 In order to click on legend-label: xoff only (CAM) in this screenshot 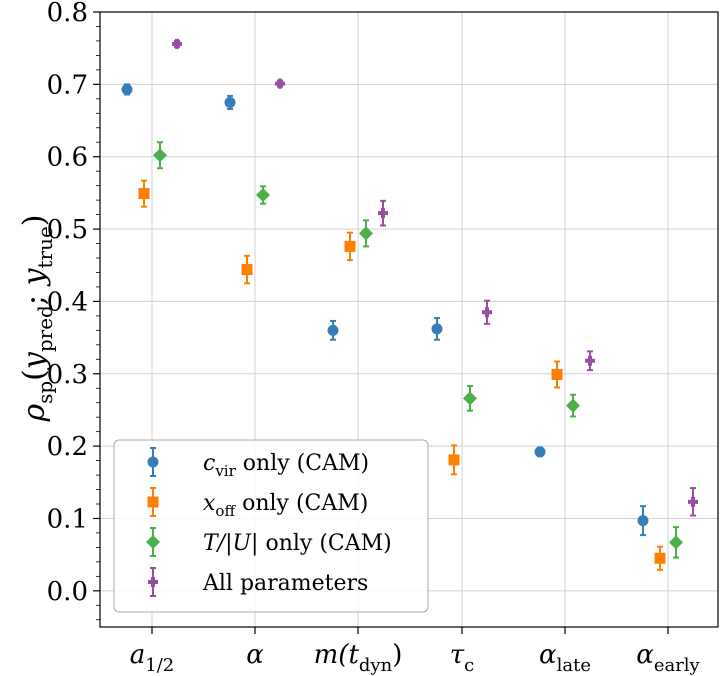, I will do `click(285, 505)`.